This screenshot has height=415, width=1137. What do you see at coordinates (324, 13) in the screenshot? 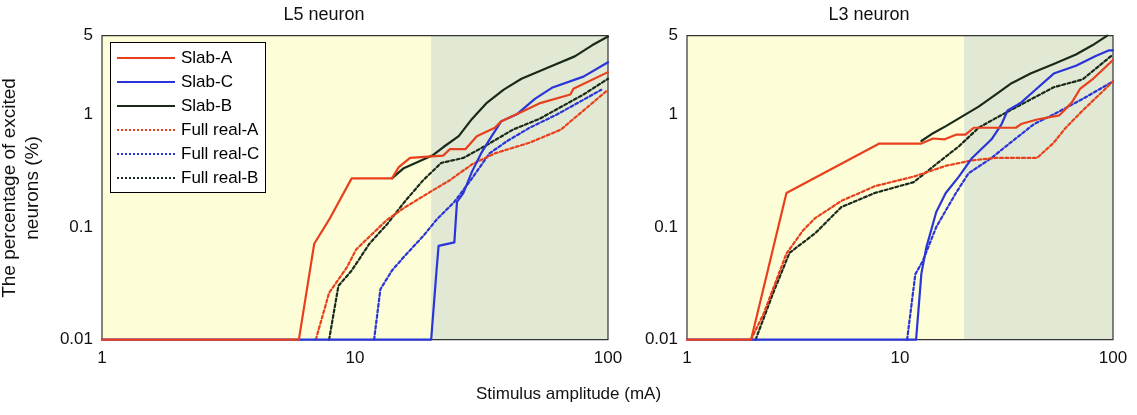
I see `chart-title: L5 neuron` at bounding box center [324, 13].